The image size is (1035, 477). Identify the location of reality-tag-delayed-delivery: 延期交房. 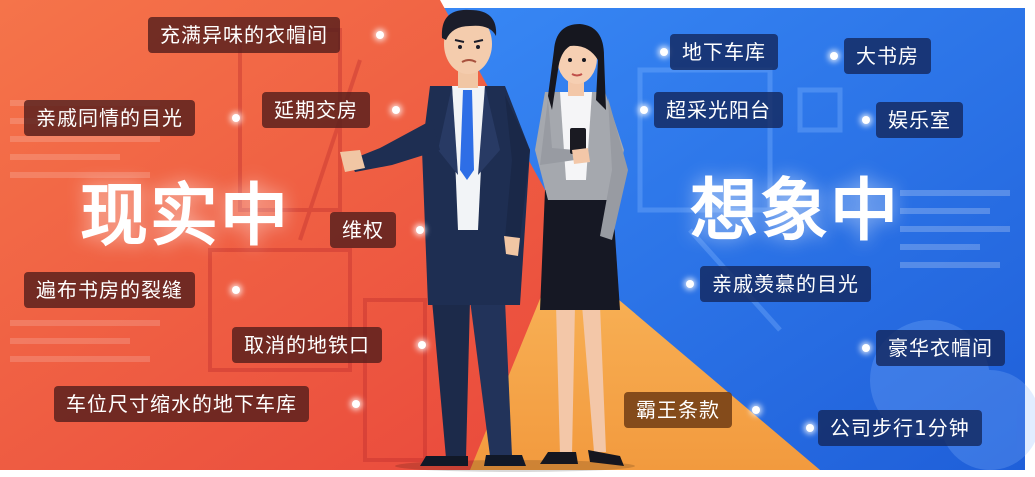
(316, 110).